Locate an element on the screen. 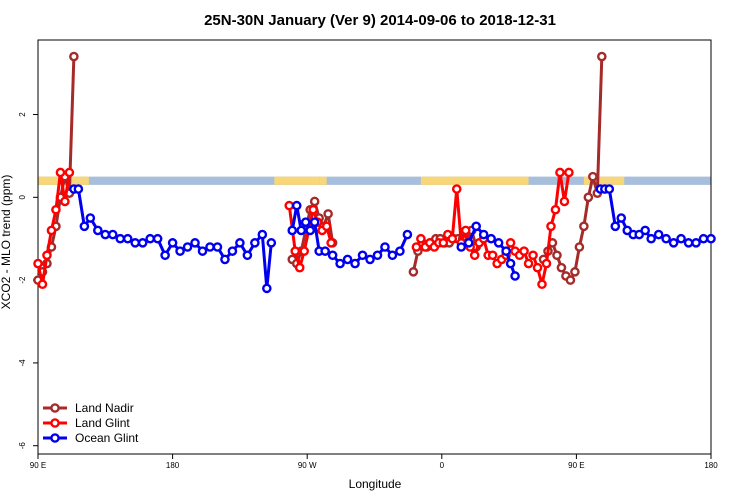 The width and height of the screenshot is (750, 500). y-tick-label: 2 is located at coordinates (22, 114).